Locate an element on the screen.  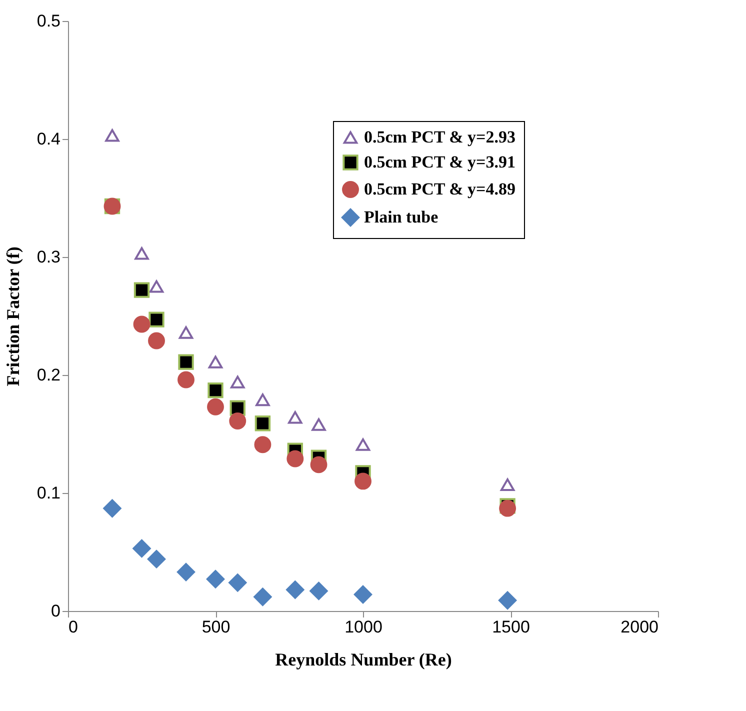
x-tick-label: 0 is located at coordinates (73, 627).